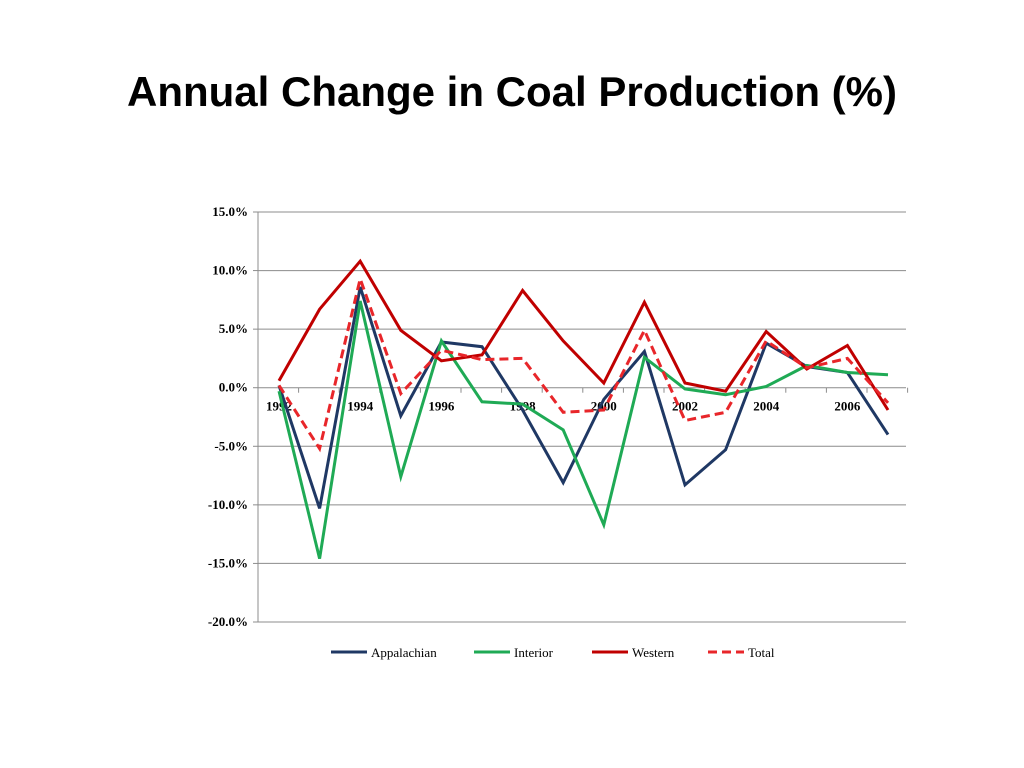  I want to click on legend-label-western: Western, so click(653, 652).